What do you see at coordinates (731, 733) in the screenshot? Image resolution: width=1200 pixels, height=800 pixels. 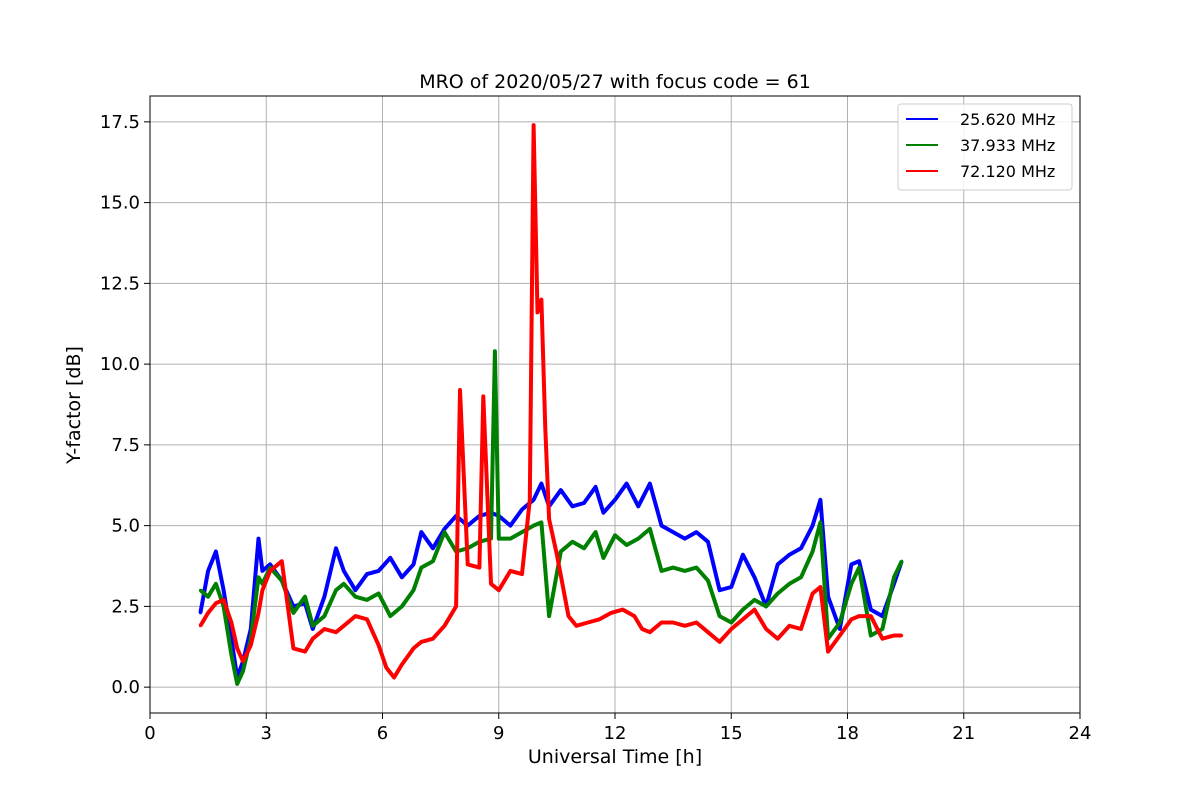 I see `x-tick-label: 15` at bounding box center [731, 733].